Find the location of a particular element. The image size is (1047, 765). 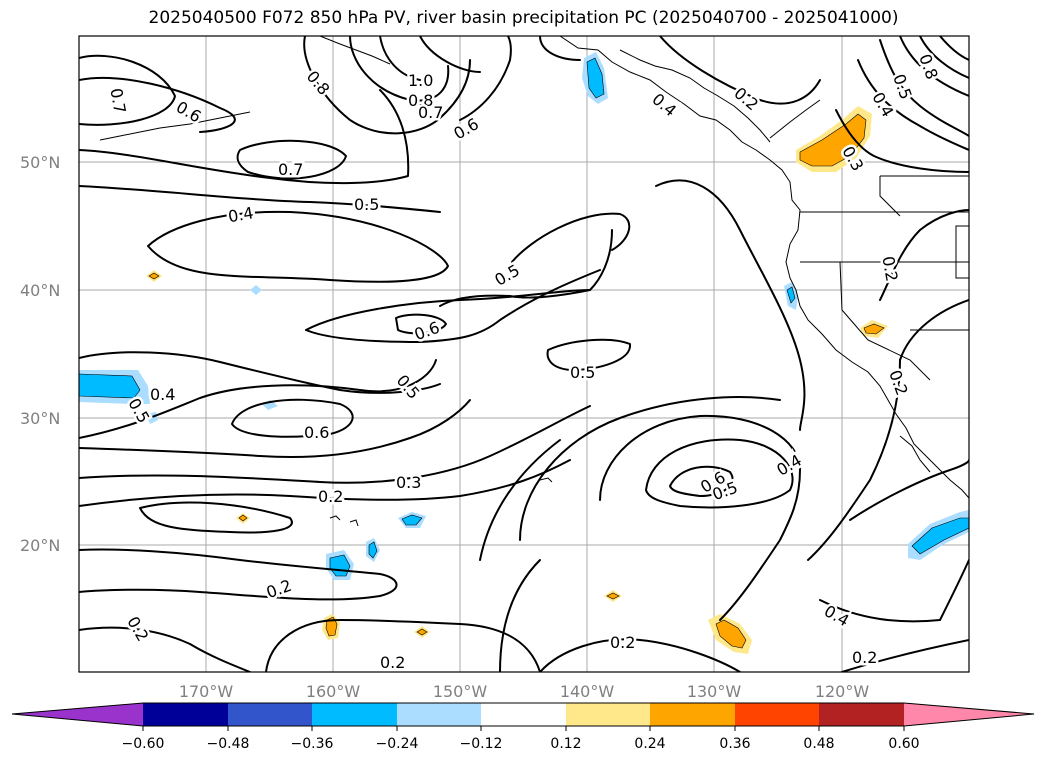

colorbar-tick-label: −0.60 is located at coordinates (143, 744).